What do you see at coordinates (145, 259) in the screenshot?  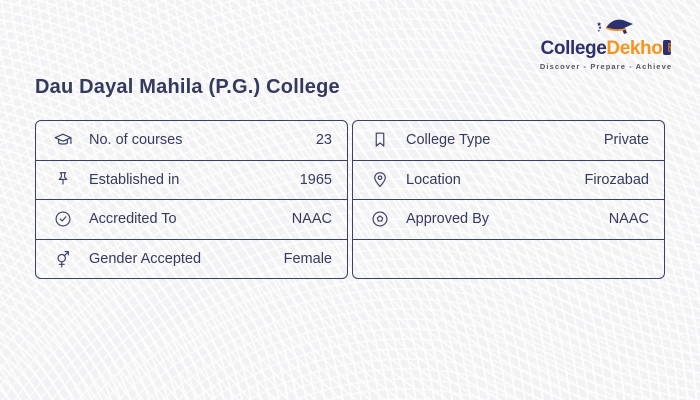 I see `info-label: Gender Accepted` at bounding box center [145, 259].